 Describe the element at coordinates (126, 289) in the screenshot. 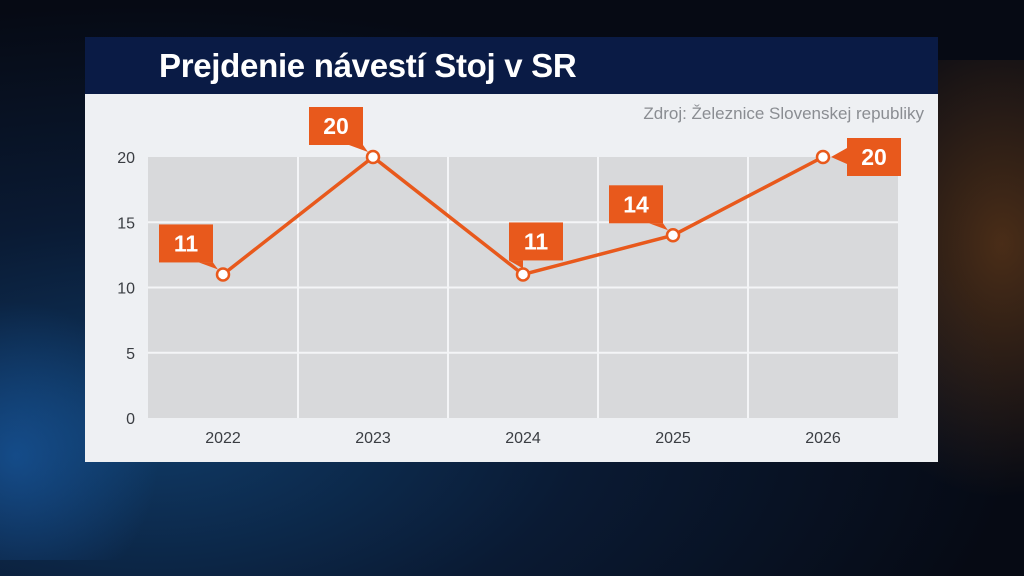

I see `y-tick-label: 10` at that location.